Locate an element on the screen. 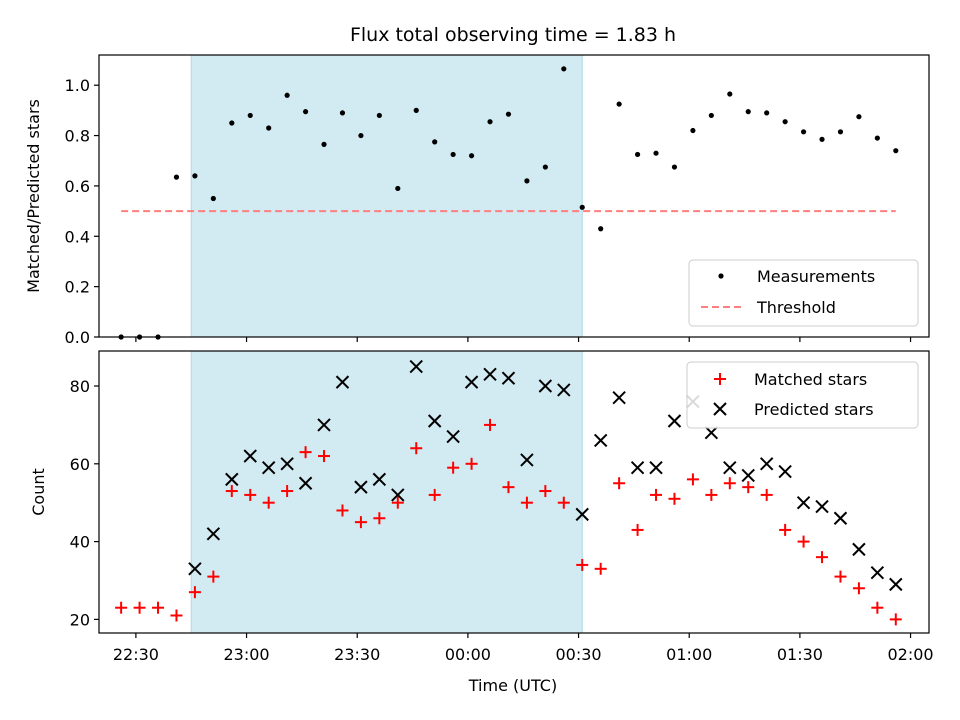 This screenshot has height=720, width=960. x-tick-label: 02:00 is located at coordinates (911, 654).